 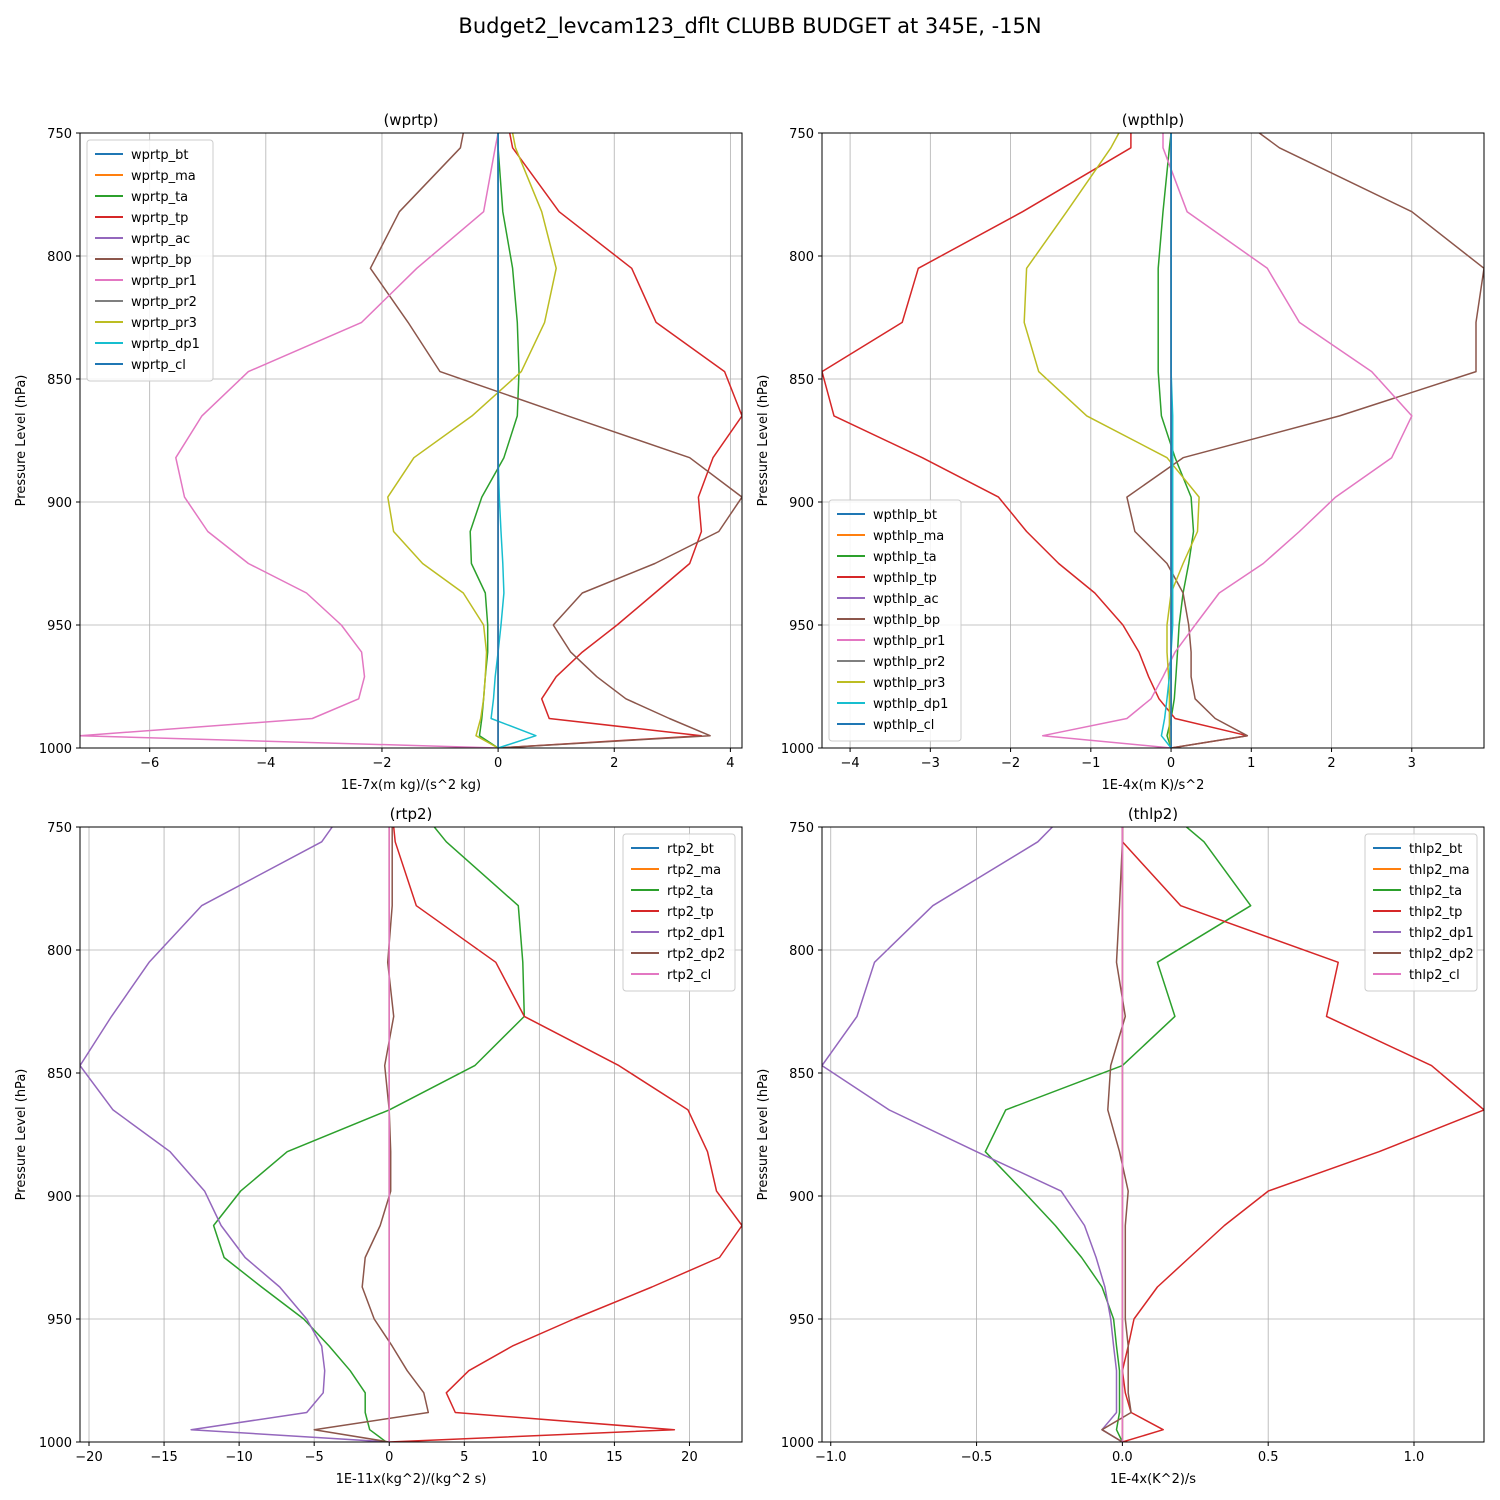 I want to click on legend-entry: rtp2_bt, so click(x=690, y=849).